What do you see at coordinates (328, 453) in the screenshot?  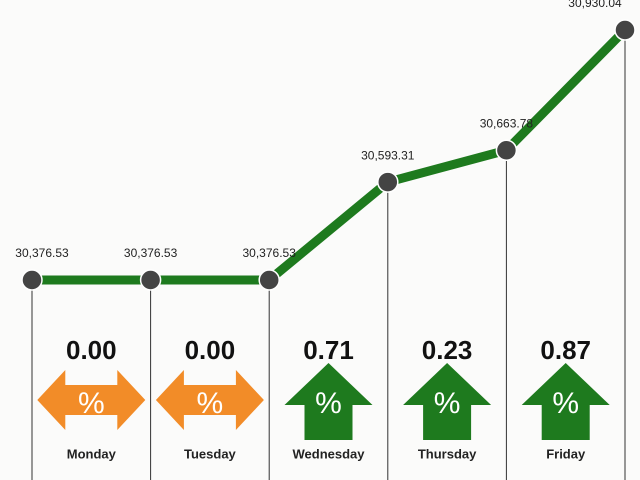 I see `day-label: Wednesday` at bounding box center [328, 453].